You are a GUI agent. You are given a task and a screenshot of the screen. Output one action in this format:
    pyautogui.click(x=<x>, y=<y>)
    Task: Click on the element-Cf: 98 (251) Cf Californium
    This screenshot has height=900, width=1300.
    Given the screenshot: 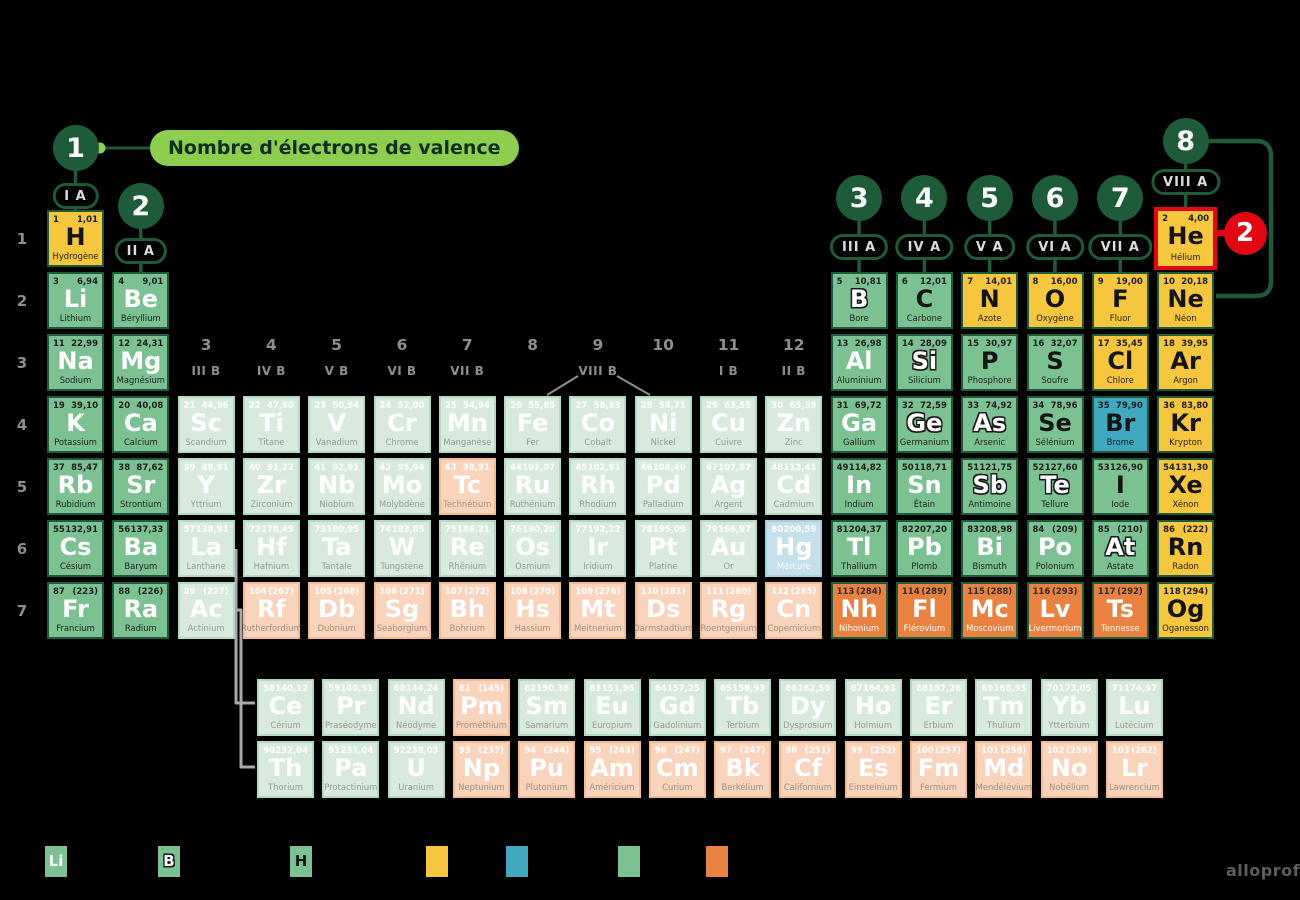 What is the action you would take?
    pyautogui.click(x=808, y=769)
    